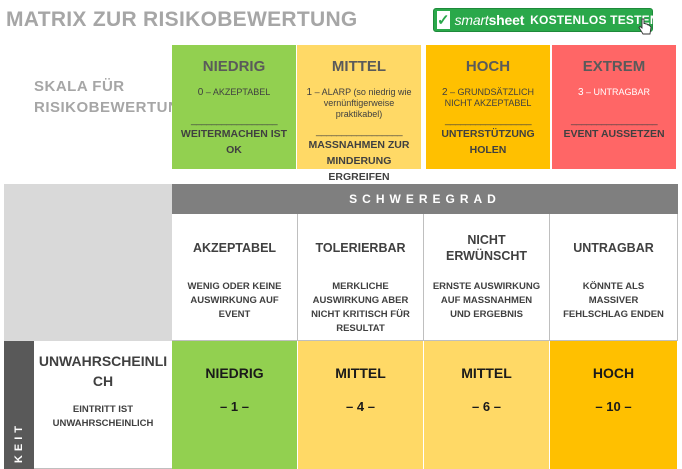  What do you see at coordinates (237, 92) in the screenshot?
I see `scale-level-description: – AKZEPTABEL` at bounding box center [237, 92].